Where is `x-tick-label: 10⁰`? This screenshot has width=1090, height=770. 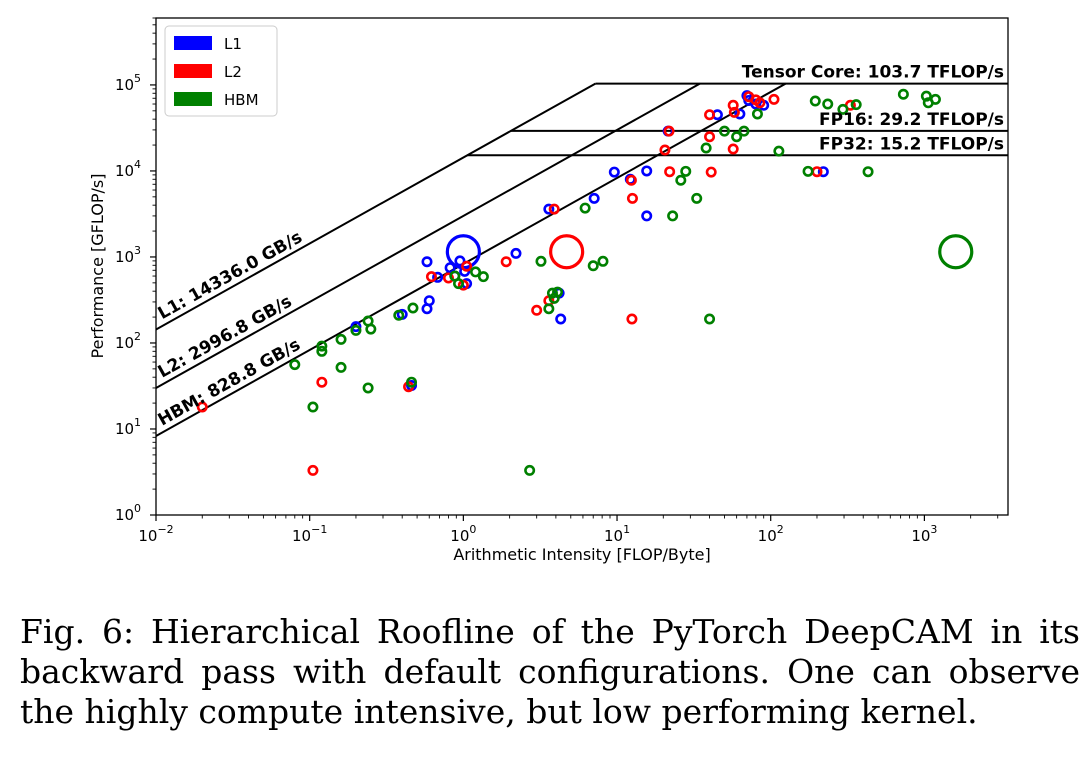 x-tick-label: 10⁰ is located at coordinates (463, 534).